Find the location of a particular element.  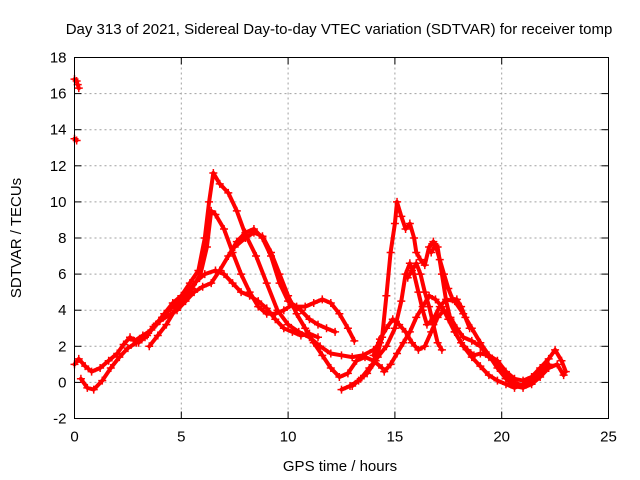

y-tick-label: -2 is located at coordinates (59, 419).